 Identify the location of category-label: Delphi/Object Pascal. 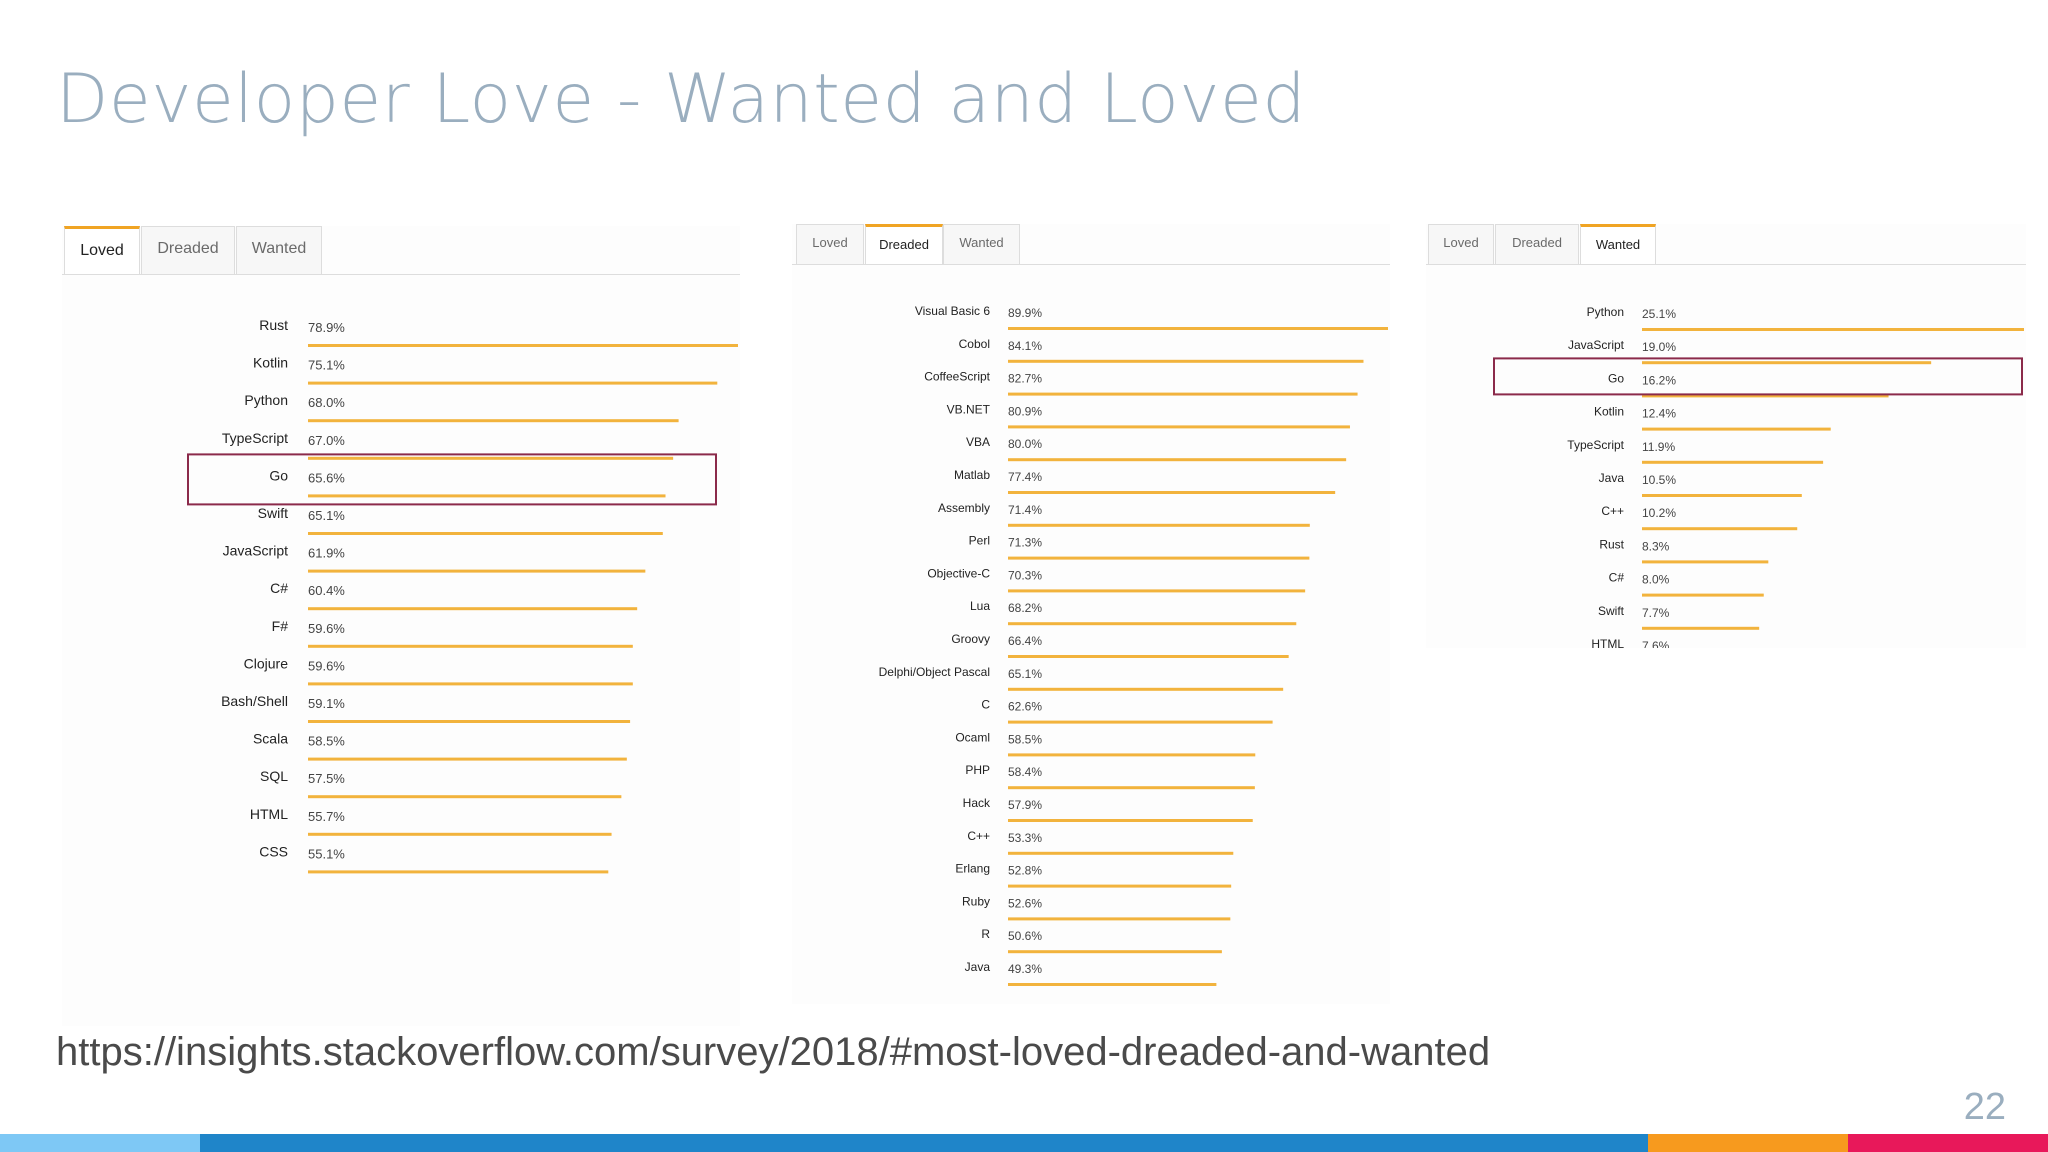
(934, 672).